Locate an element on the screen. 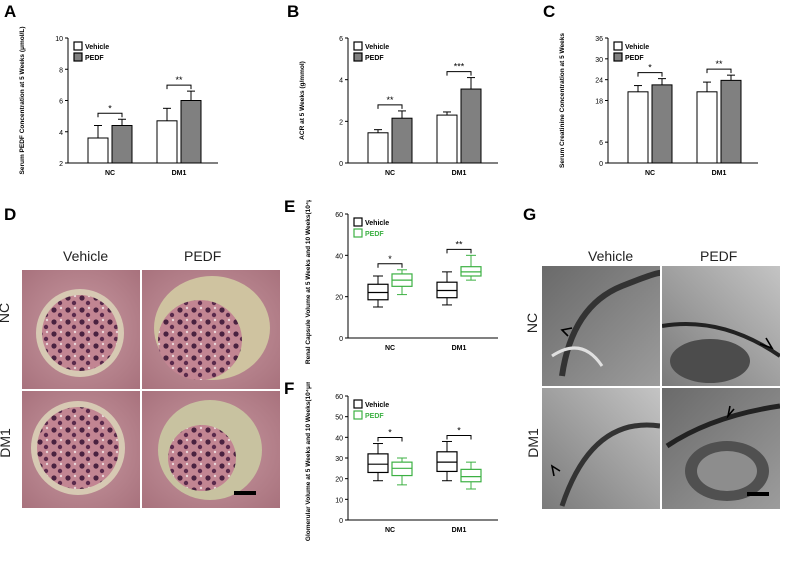 This screenshot has width=787, height=567. g-nc-vehicle-image is located at coordinates (604, 326).